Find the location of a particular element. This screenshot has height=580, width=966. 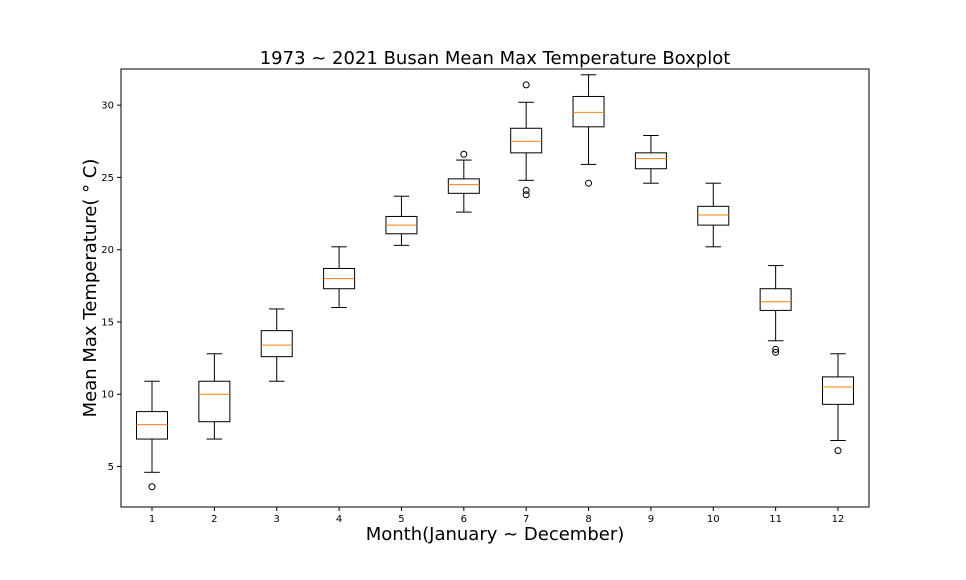

y-tick-label: 20 is located at coordinates (107, 250).